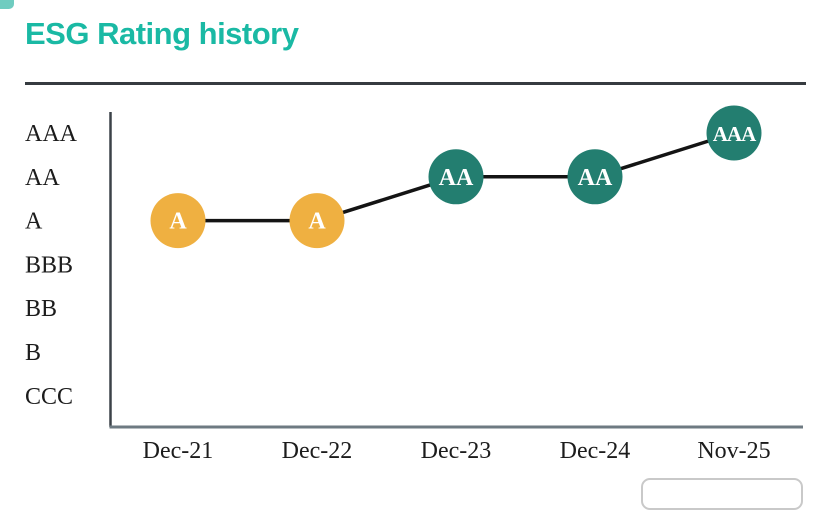  What do you see at coordinates (49, 265) in the screenshot?
I see `y-tick-label: BBB` at bounding box center [49, 265].